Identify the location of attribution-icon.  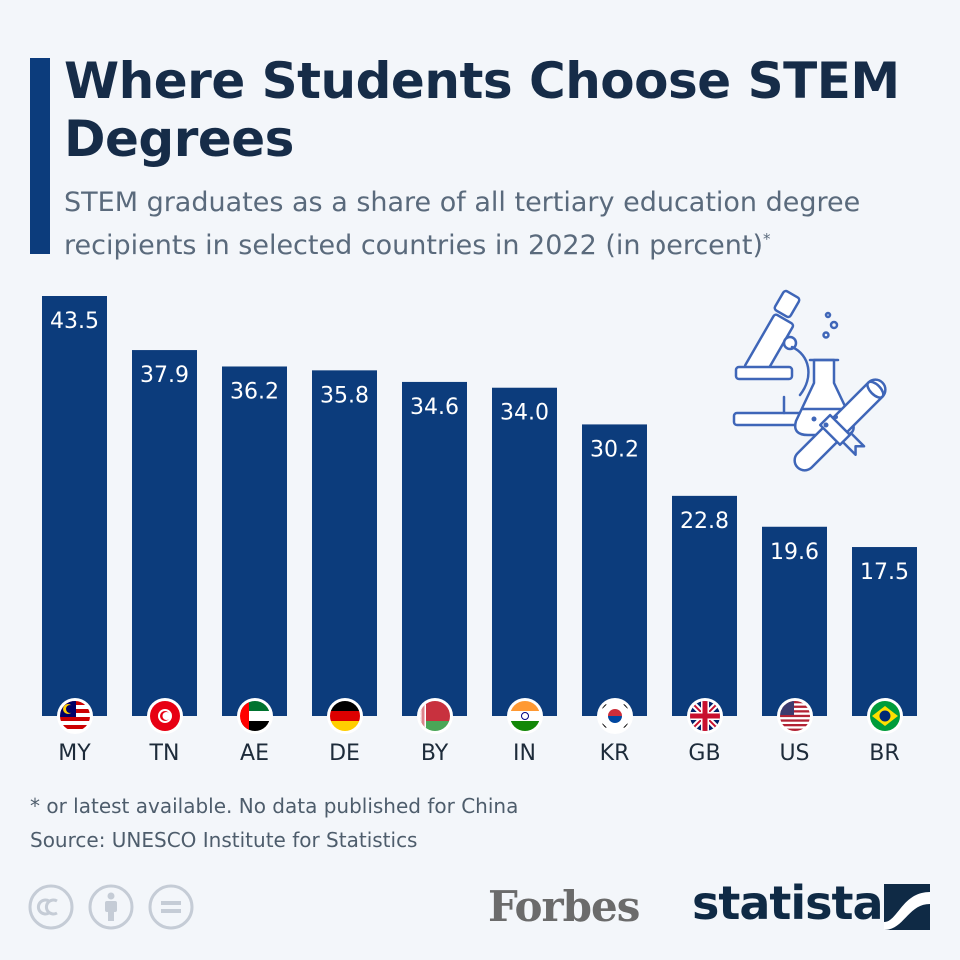
(111, 907).